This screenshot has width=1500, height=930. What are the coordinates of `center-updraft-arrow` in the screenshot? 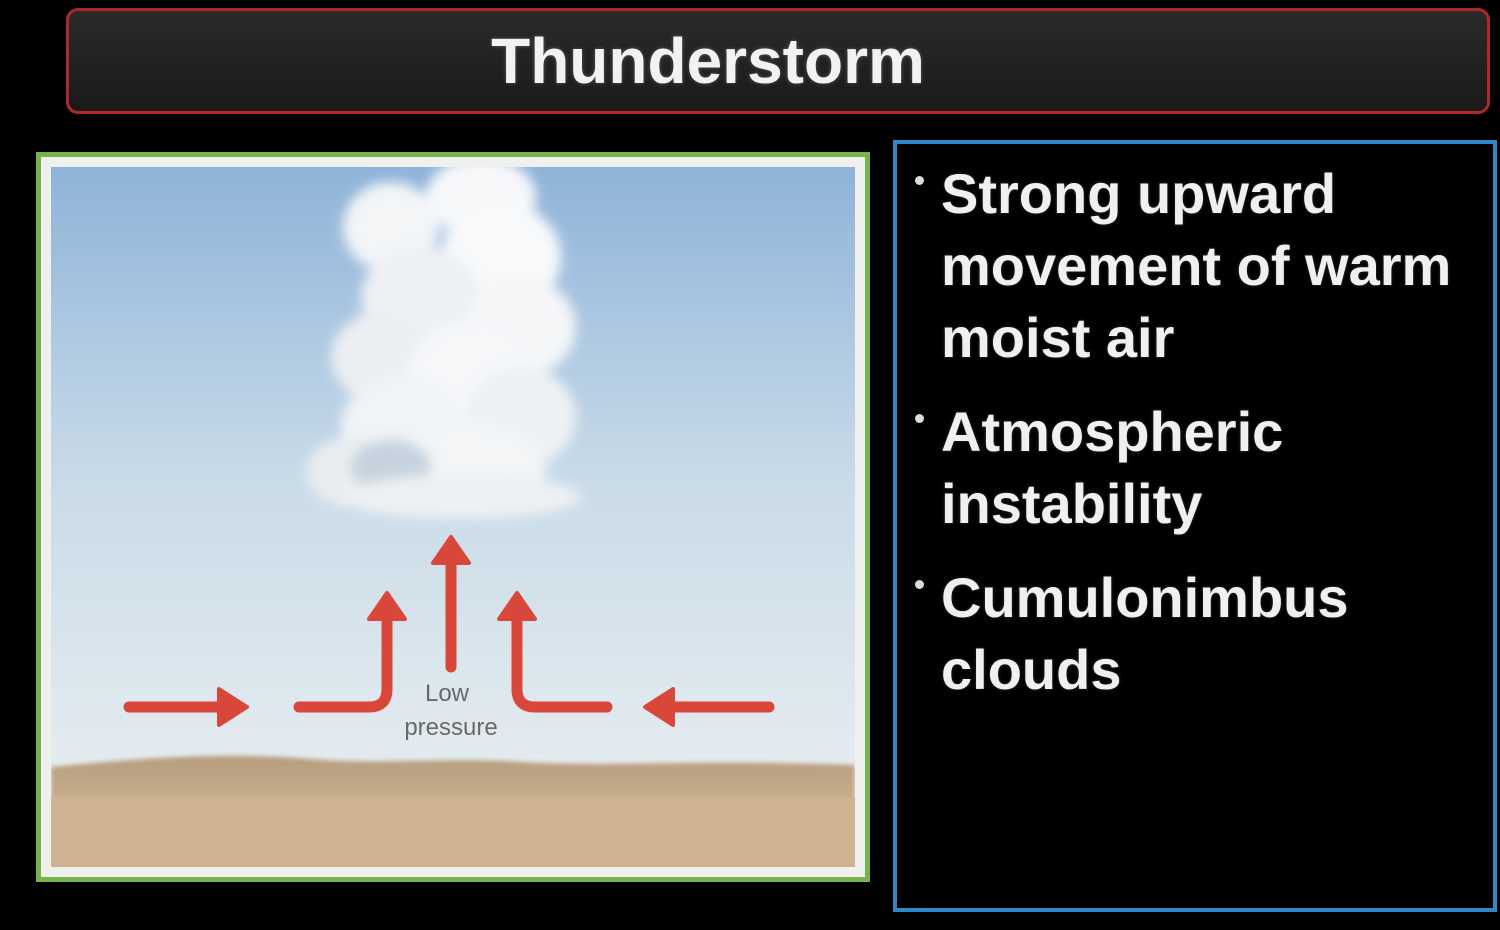 It's located at (451, 604).